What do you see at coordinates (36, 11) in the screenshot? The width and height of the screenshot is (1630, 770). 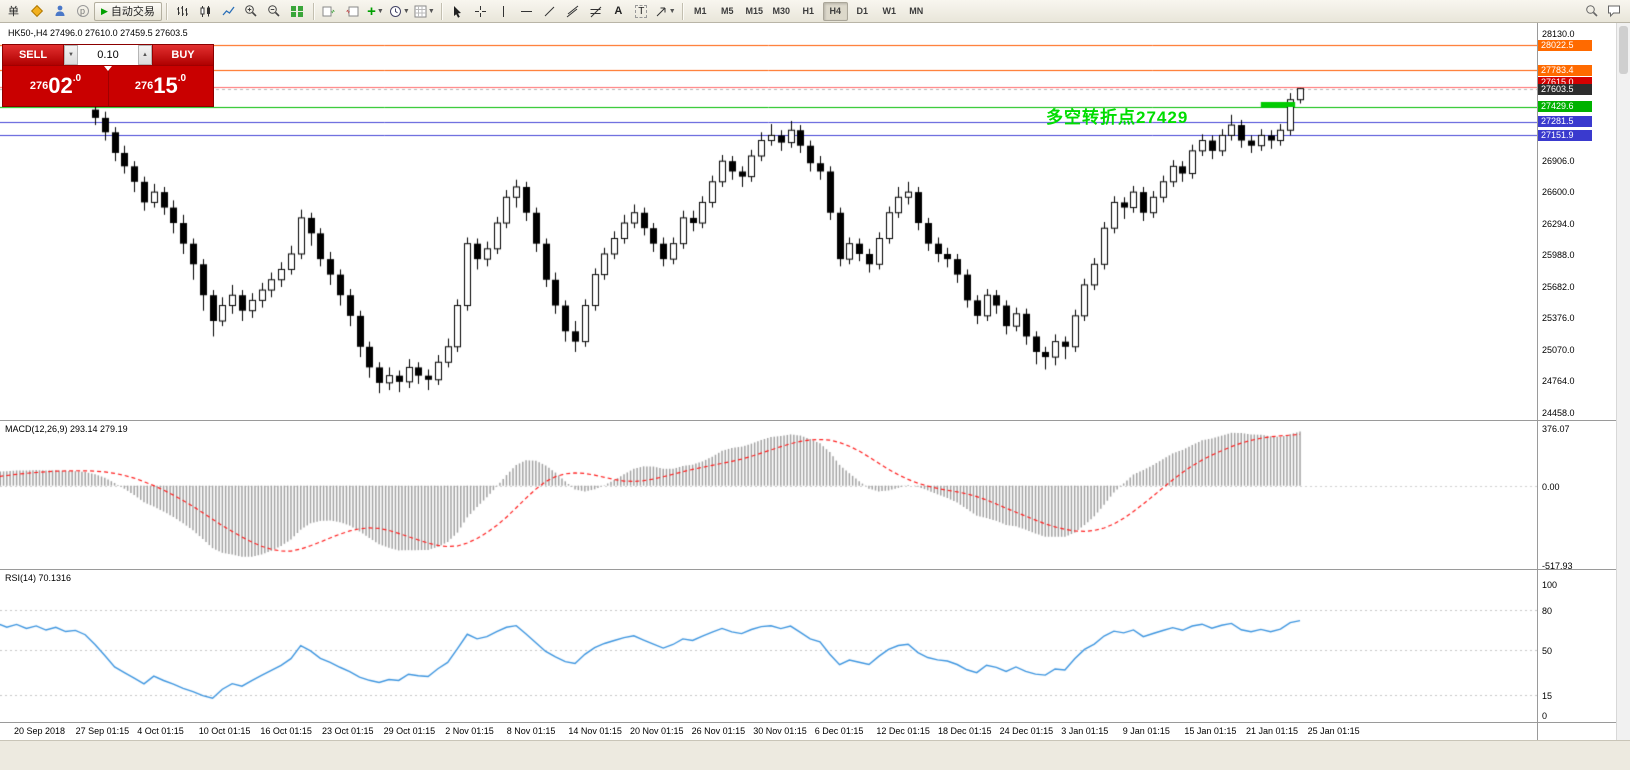 I see `gold-order-icon-button` at bounding box center [36, 11].